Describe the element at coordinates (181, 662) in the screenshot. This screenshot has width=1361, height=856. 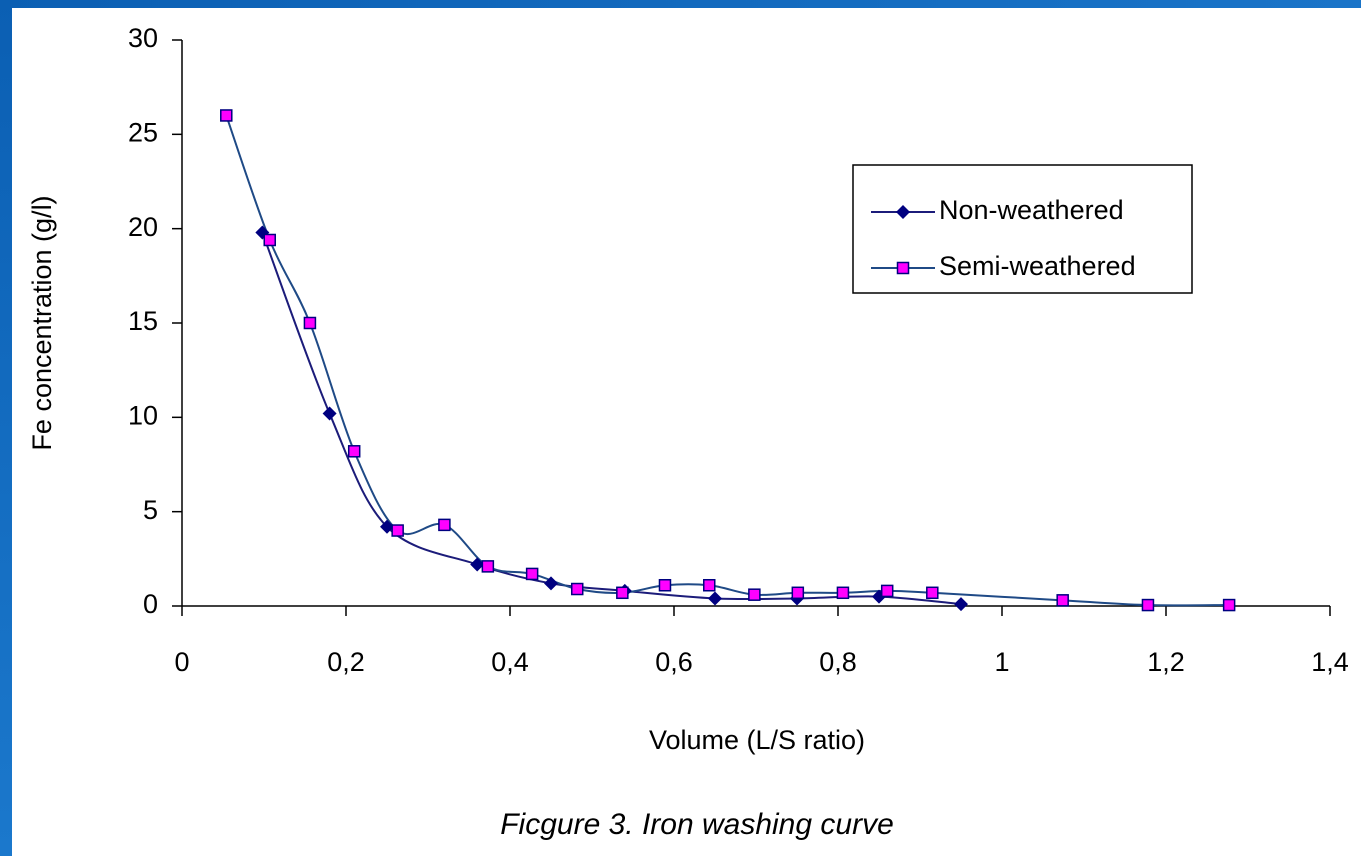
I see `x-tick-label: 0` at that location.